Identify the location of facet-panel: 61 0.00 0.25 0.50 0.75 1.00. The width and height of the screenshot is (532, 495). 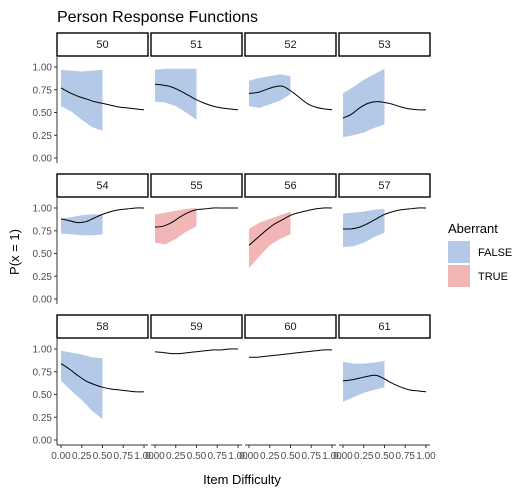
(384, 388).